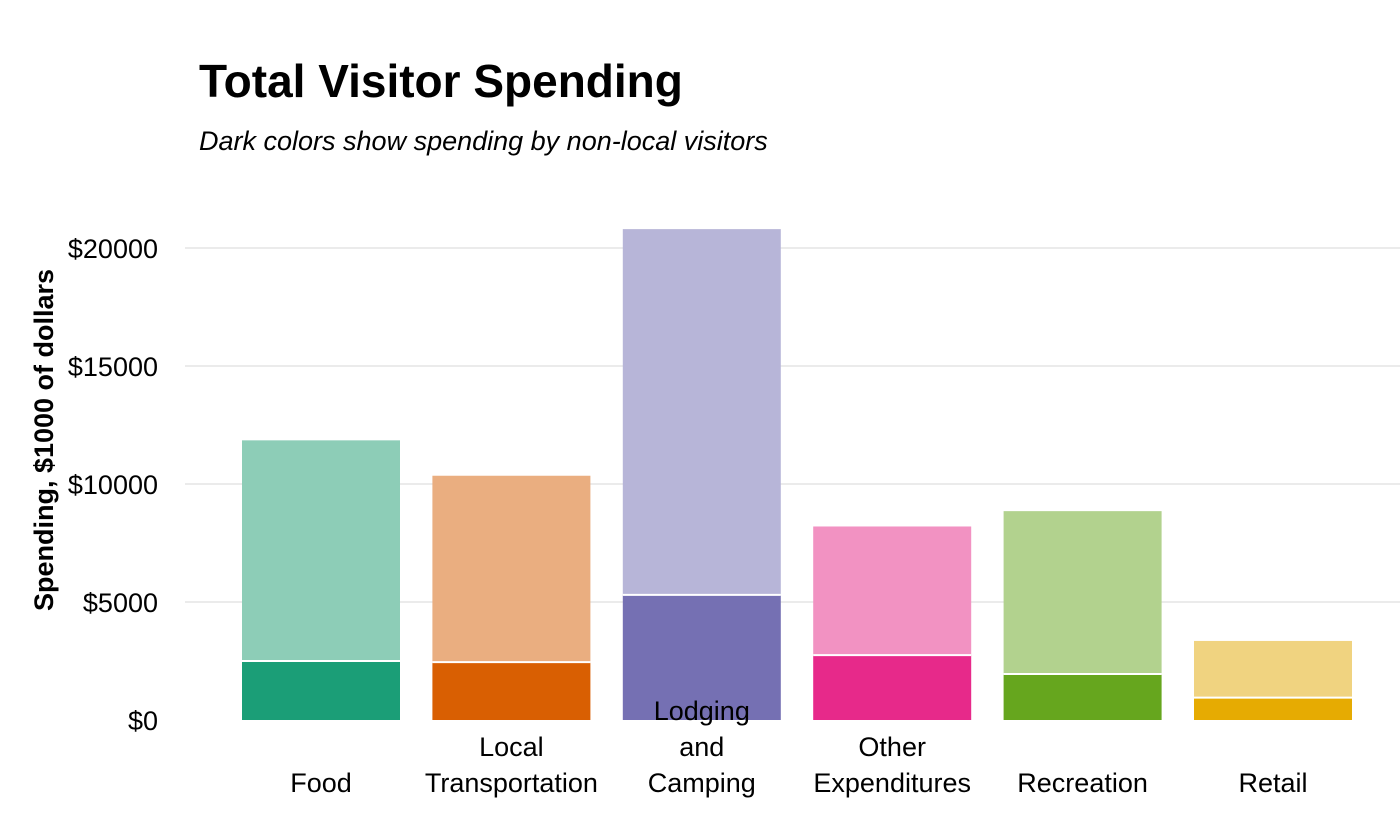 The height and width of the screenshot is (840, 1400). What do you see at coordinates (511, 747) in the screenshot?
I see `x-tick-label: Local` at bounding box center [511, 747].